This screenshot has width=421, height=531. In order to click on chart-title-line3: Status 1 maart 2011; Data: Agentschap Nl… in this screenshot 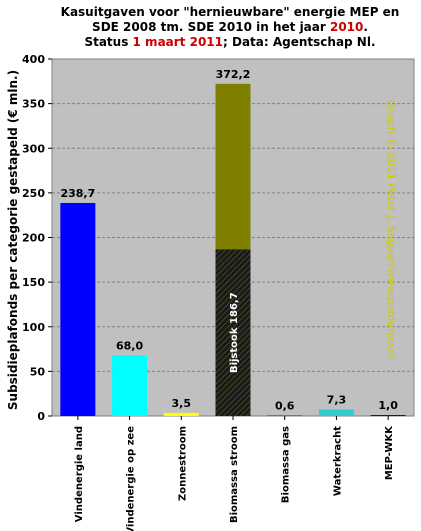, I will do `click(229, 42)`.